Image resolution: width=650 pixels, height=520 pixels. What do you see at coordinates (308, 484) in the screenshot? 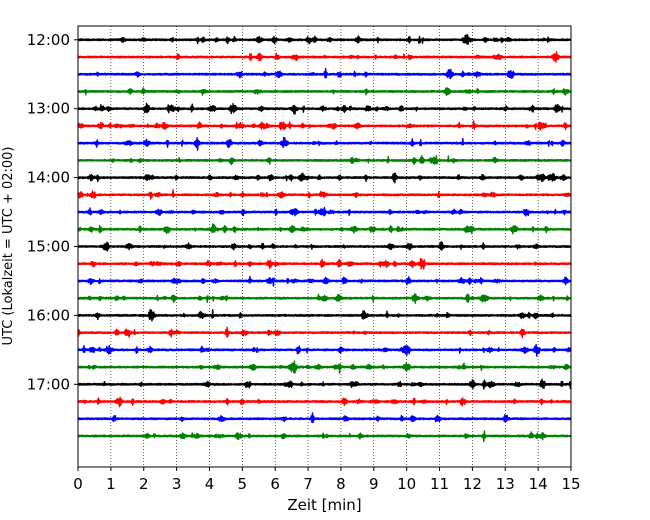
I see `x-tick-label: 7` at bounding box center [308, 484].